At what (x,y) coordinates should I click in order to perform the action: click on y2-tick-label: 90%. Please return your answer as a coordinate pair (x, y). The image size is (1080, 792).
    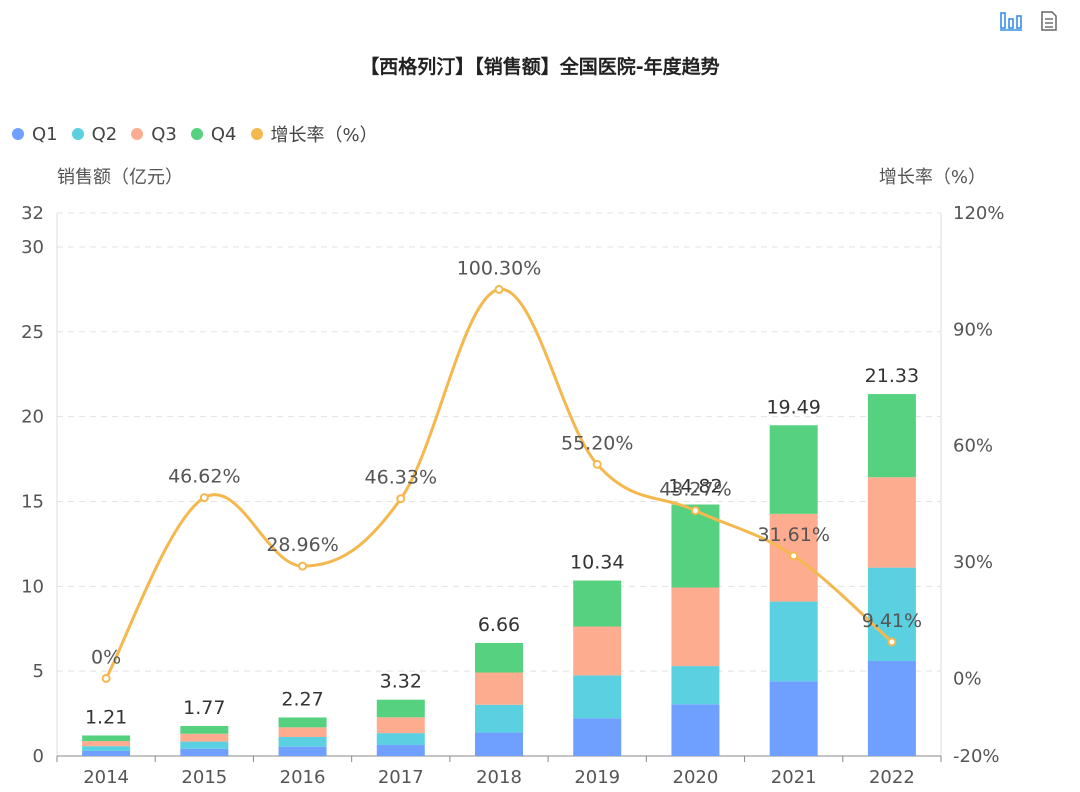
    Looking at the image, I should click on (973, 329).